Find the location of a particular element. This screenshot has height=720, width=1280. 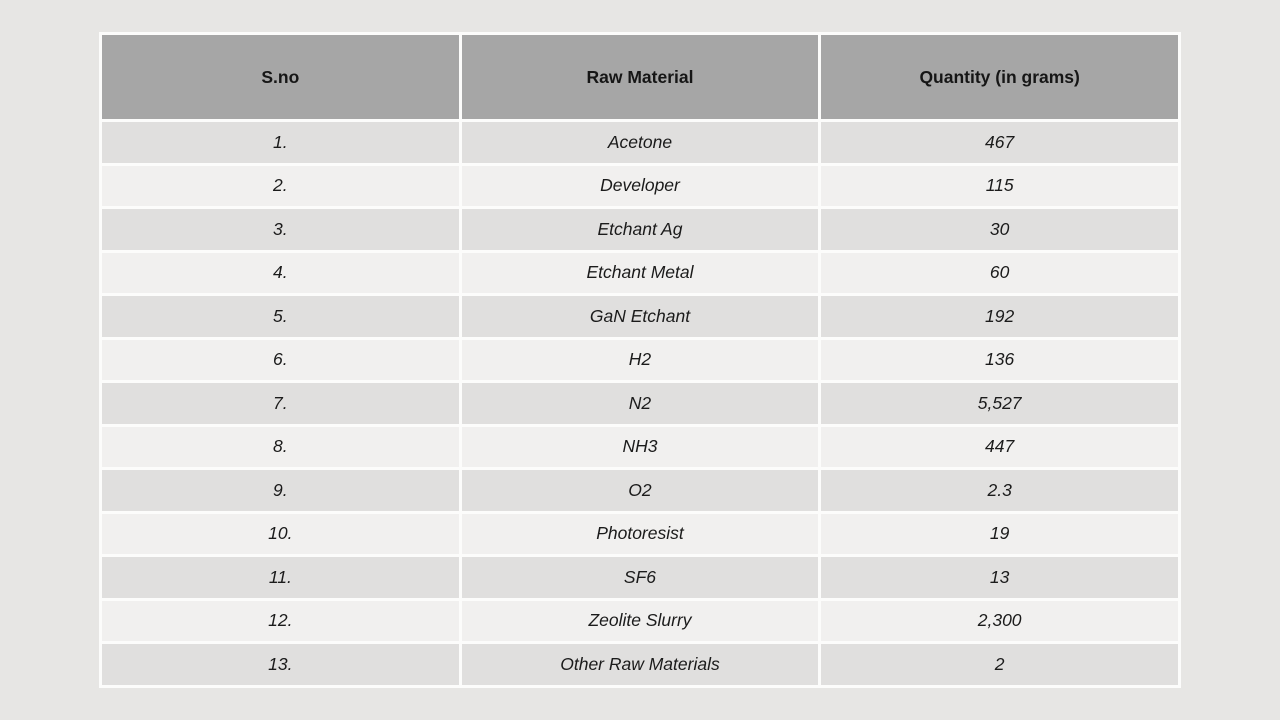

table-cell-material: Etchant Metal is located at coordinates (640, 272).